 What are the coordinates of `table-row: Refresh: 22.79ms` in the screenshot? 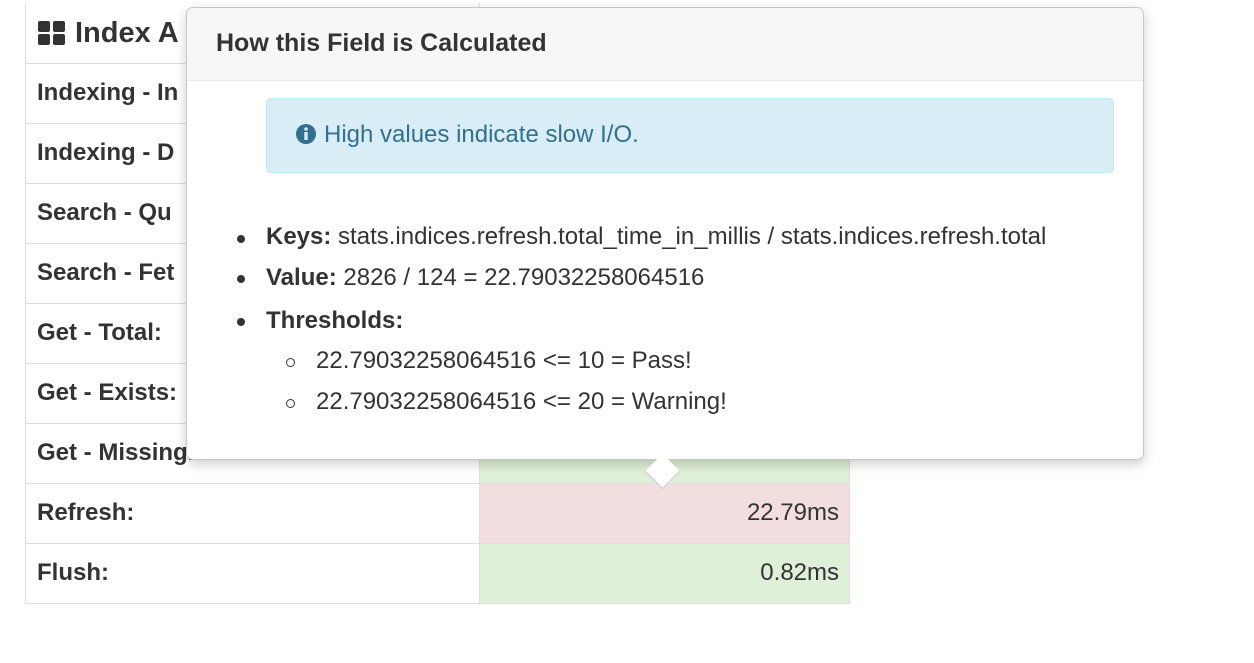 It's located at (437, 513).